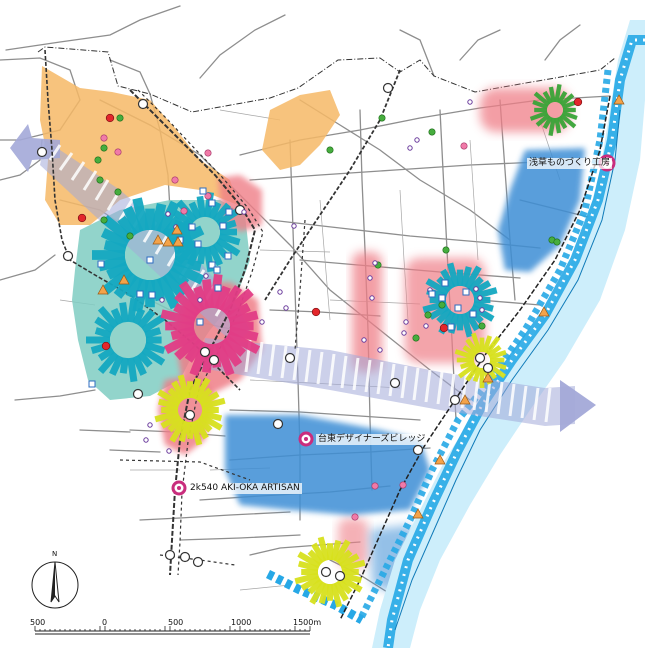 This screenshot has width=645, height=648. What do you see at coordinates (126, 340) in the screenshot?
I see `teal-burst-southwest` at bounding box center [126, 340].